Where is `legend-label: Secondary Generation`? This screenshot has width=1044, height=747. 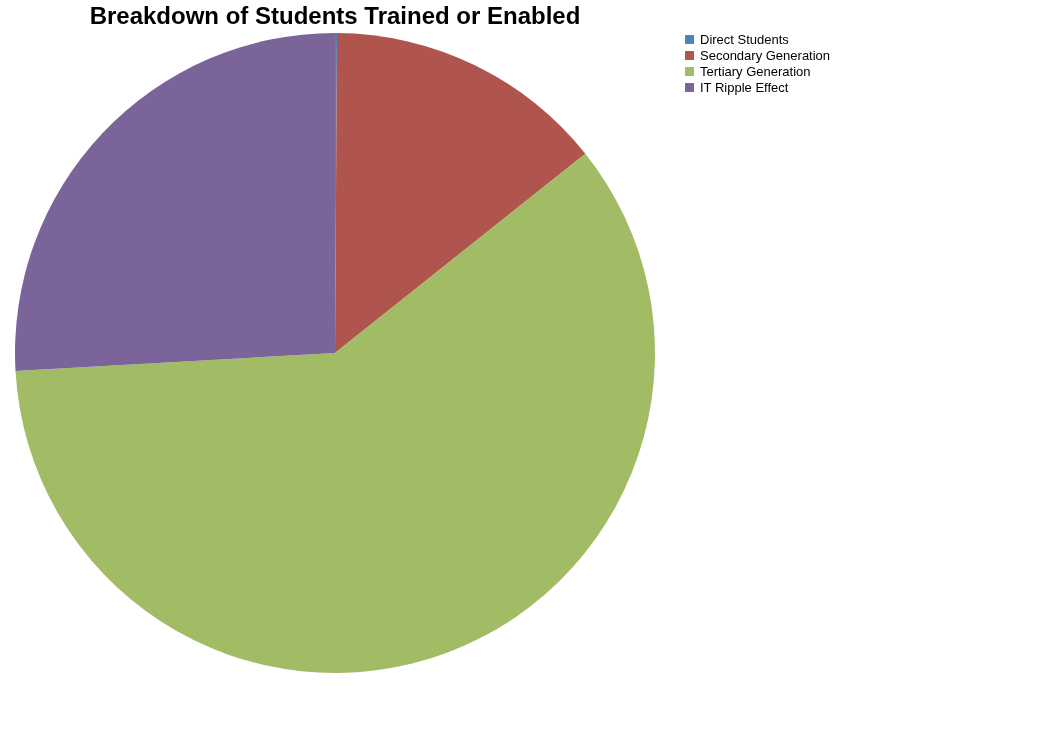
legend-label: Secondary Generation is located at coordinates (765, 55).